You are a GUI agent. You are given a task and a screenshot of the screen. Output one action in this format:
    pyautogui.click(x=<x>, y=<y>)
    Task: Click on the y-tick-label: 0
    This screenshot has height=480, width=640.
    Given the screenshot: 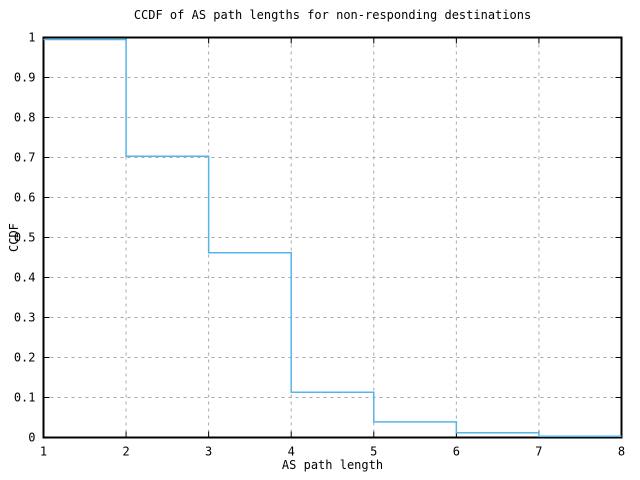 What is the action you would take?
    pyautogui.click(x=31, y=438)
    